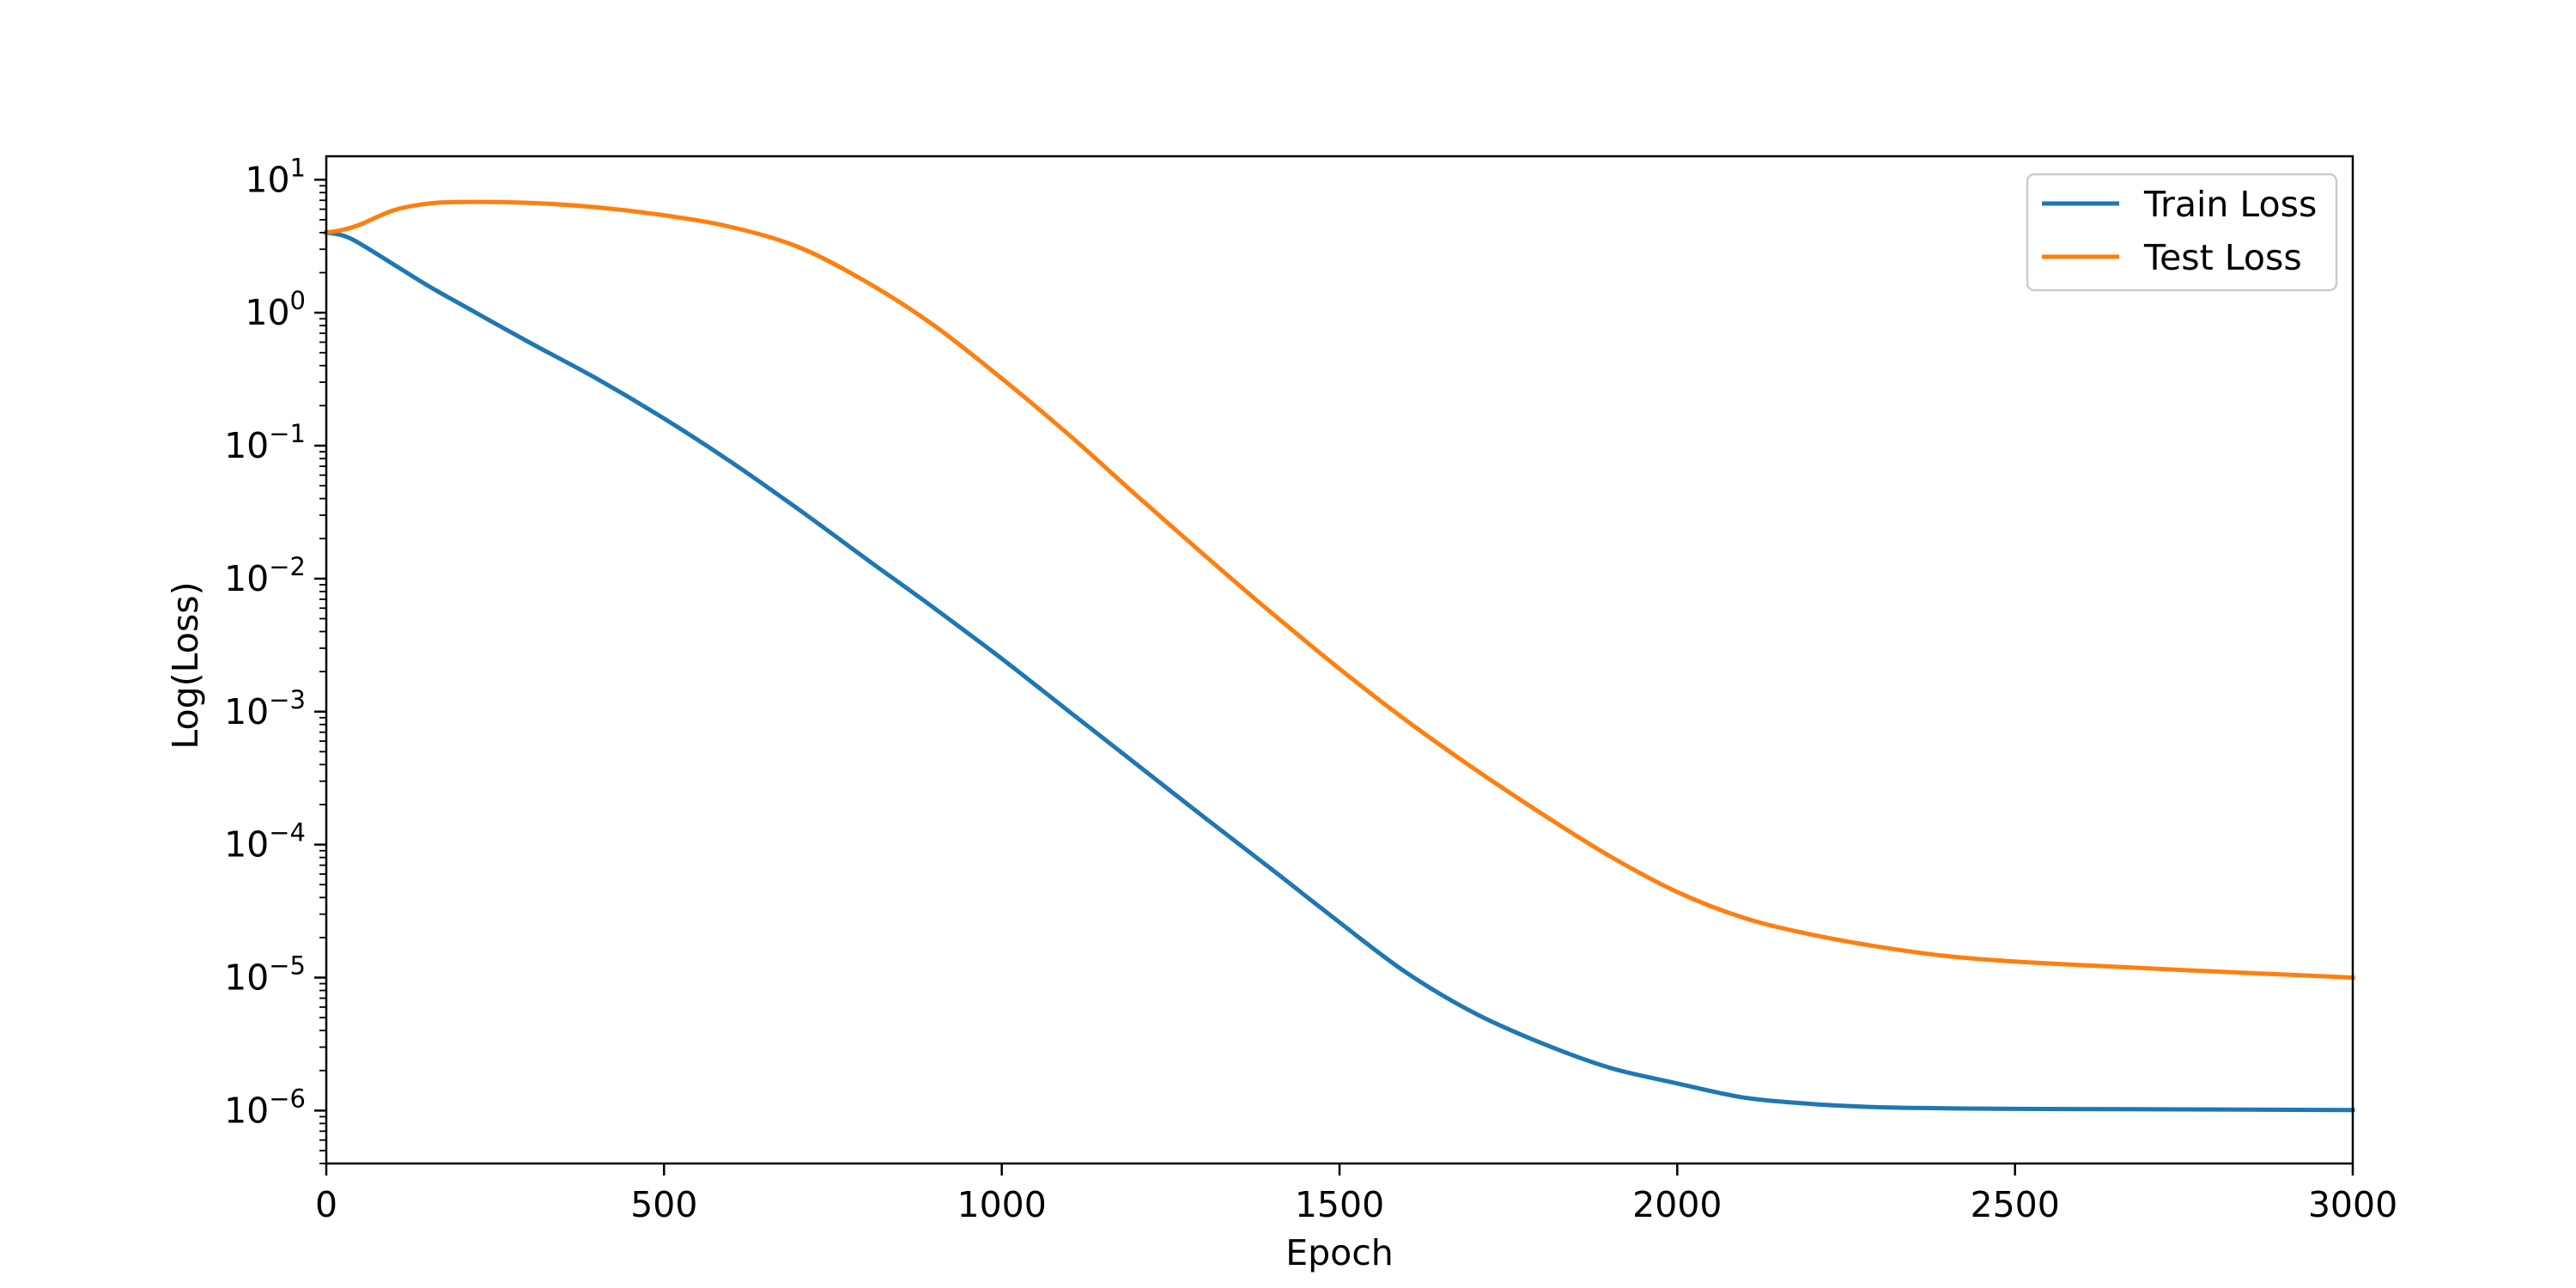 This screenshot has height=1288, width=2576. What do you see at coordinates (186, 665) in the screenshot?
I see `y-axis-label: Log(Loss)` at bounding box center [186, 665].